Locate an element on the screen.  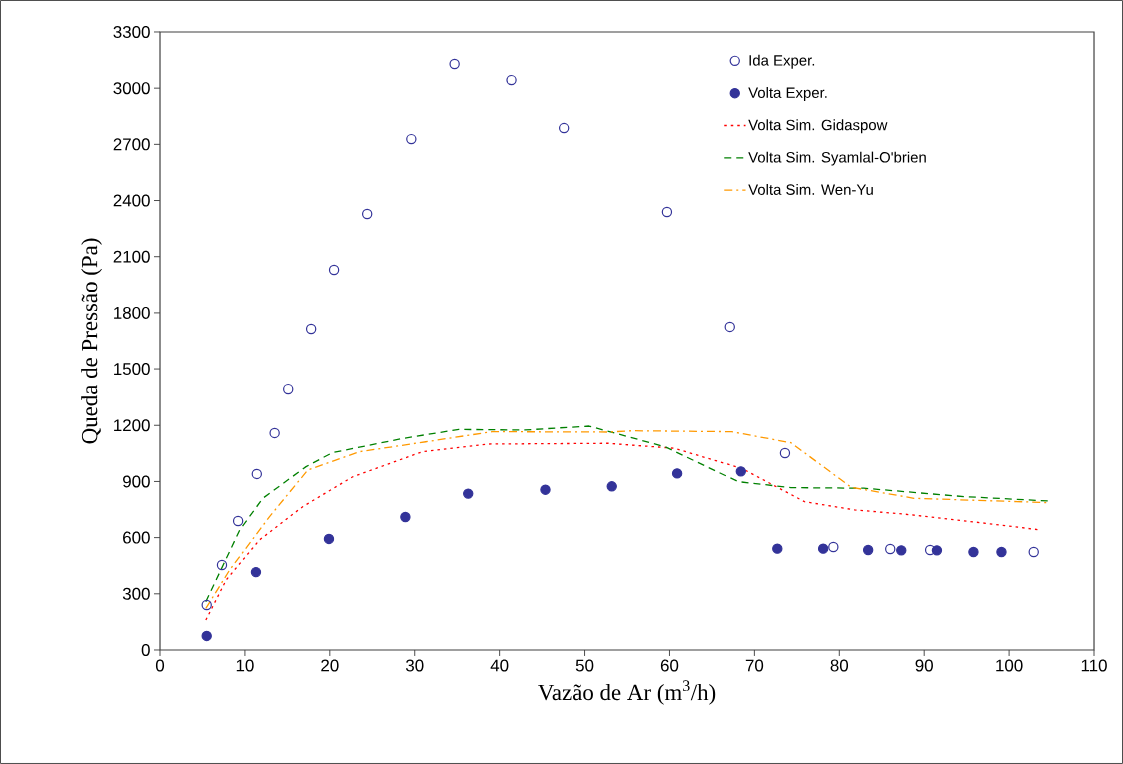
y-tick-label: 600 is located at coordinates (136, 537).